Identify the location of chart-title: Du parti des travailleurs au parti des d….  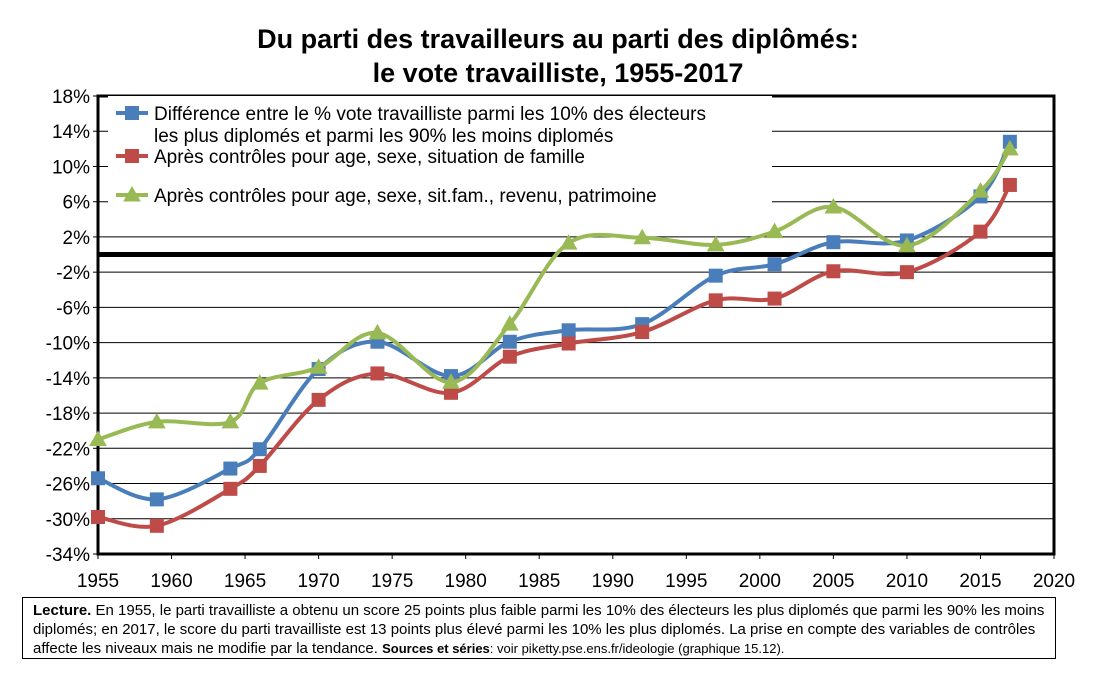
(558, 56).